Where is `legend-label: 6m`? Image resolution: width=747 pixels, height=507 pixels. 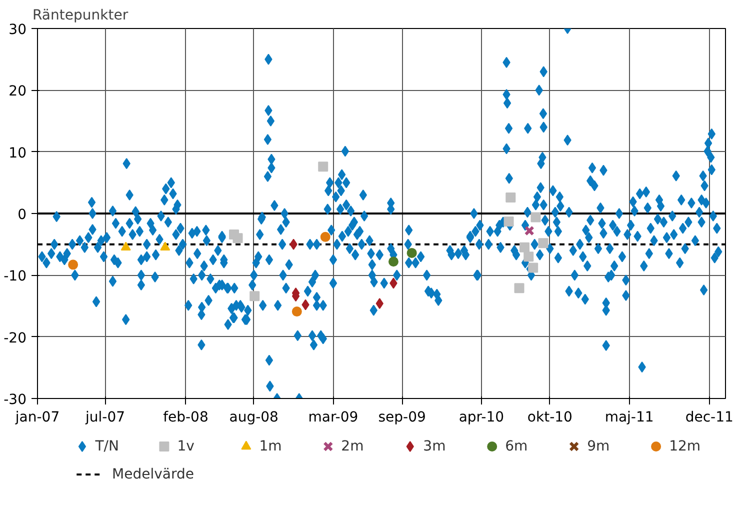
legend-label: 6m is located at coordinates (516, 446).